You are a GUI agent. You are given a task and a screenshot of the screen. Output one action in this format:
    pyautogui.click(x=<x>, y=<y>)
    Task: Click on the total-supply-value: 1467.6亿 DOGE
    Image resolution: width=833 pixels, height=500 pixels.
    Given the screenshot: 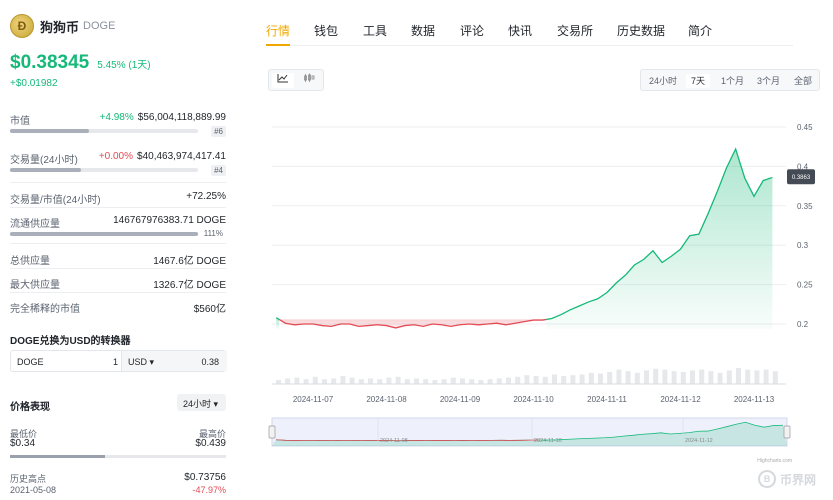 What is the action you would take?
    pyautogui.click(x=189, y=261)
    